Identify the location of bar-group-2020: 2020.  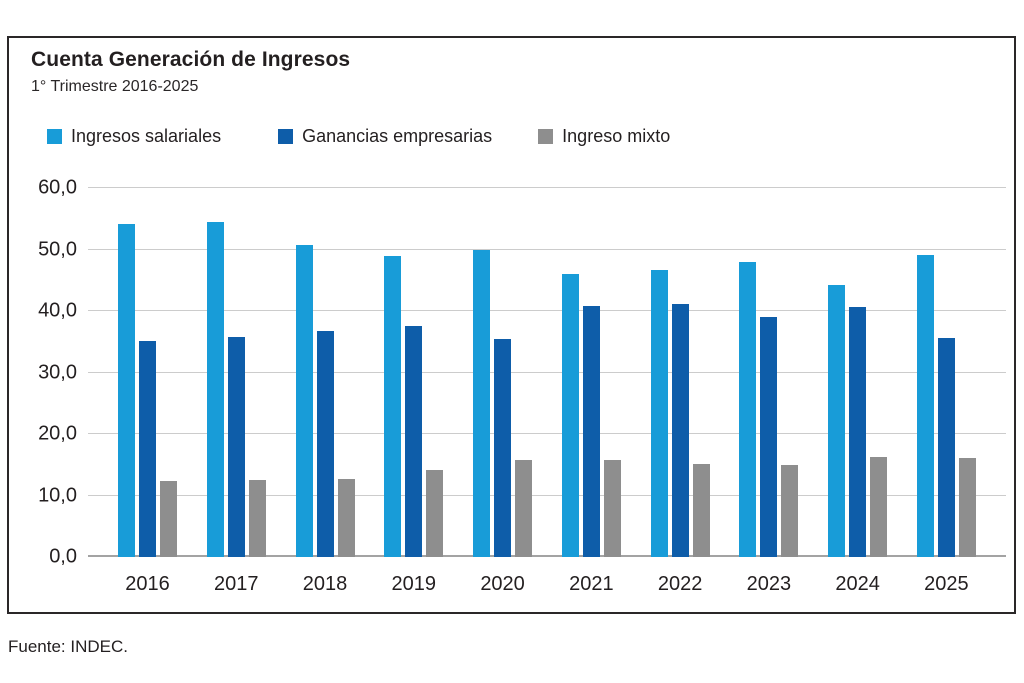
(503, 391).